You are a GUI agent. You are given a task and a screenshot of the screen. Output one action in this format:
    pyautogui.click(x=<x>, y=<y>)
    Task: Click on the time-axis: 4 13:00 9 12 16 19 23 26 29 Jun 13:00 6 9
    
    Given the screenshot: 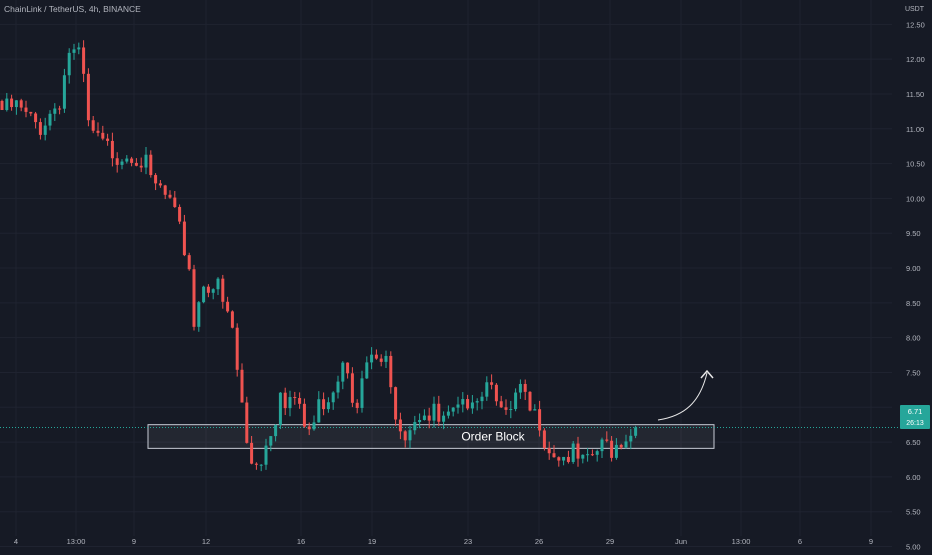 What is the action you would take?
    pyautogui.click(x=443, y=541)
    